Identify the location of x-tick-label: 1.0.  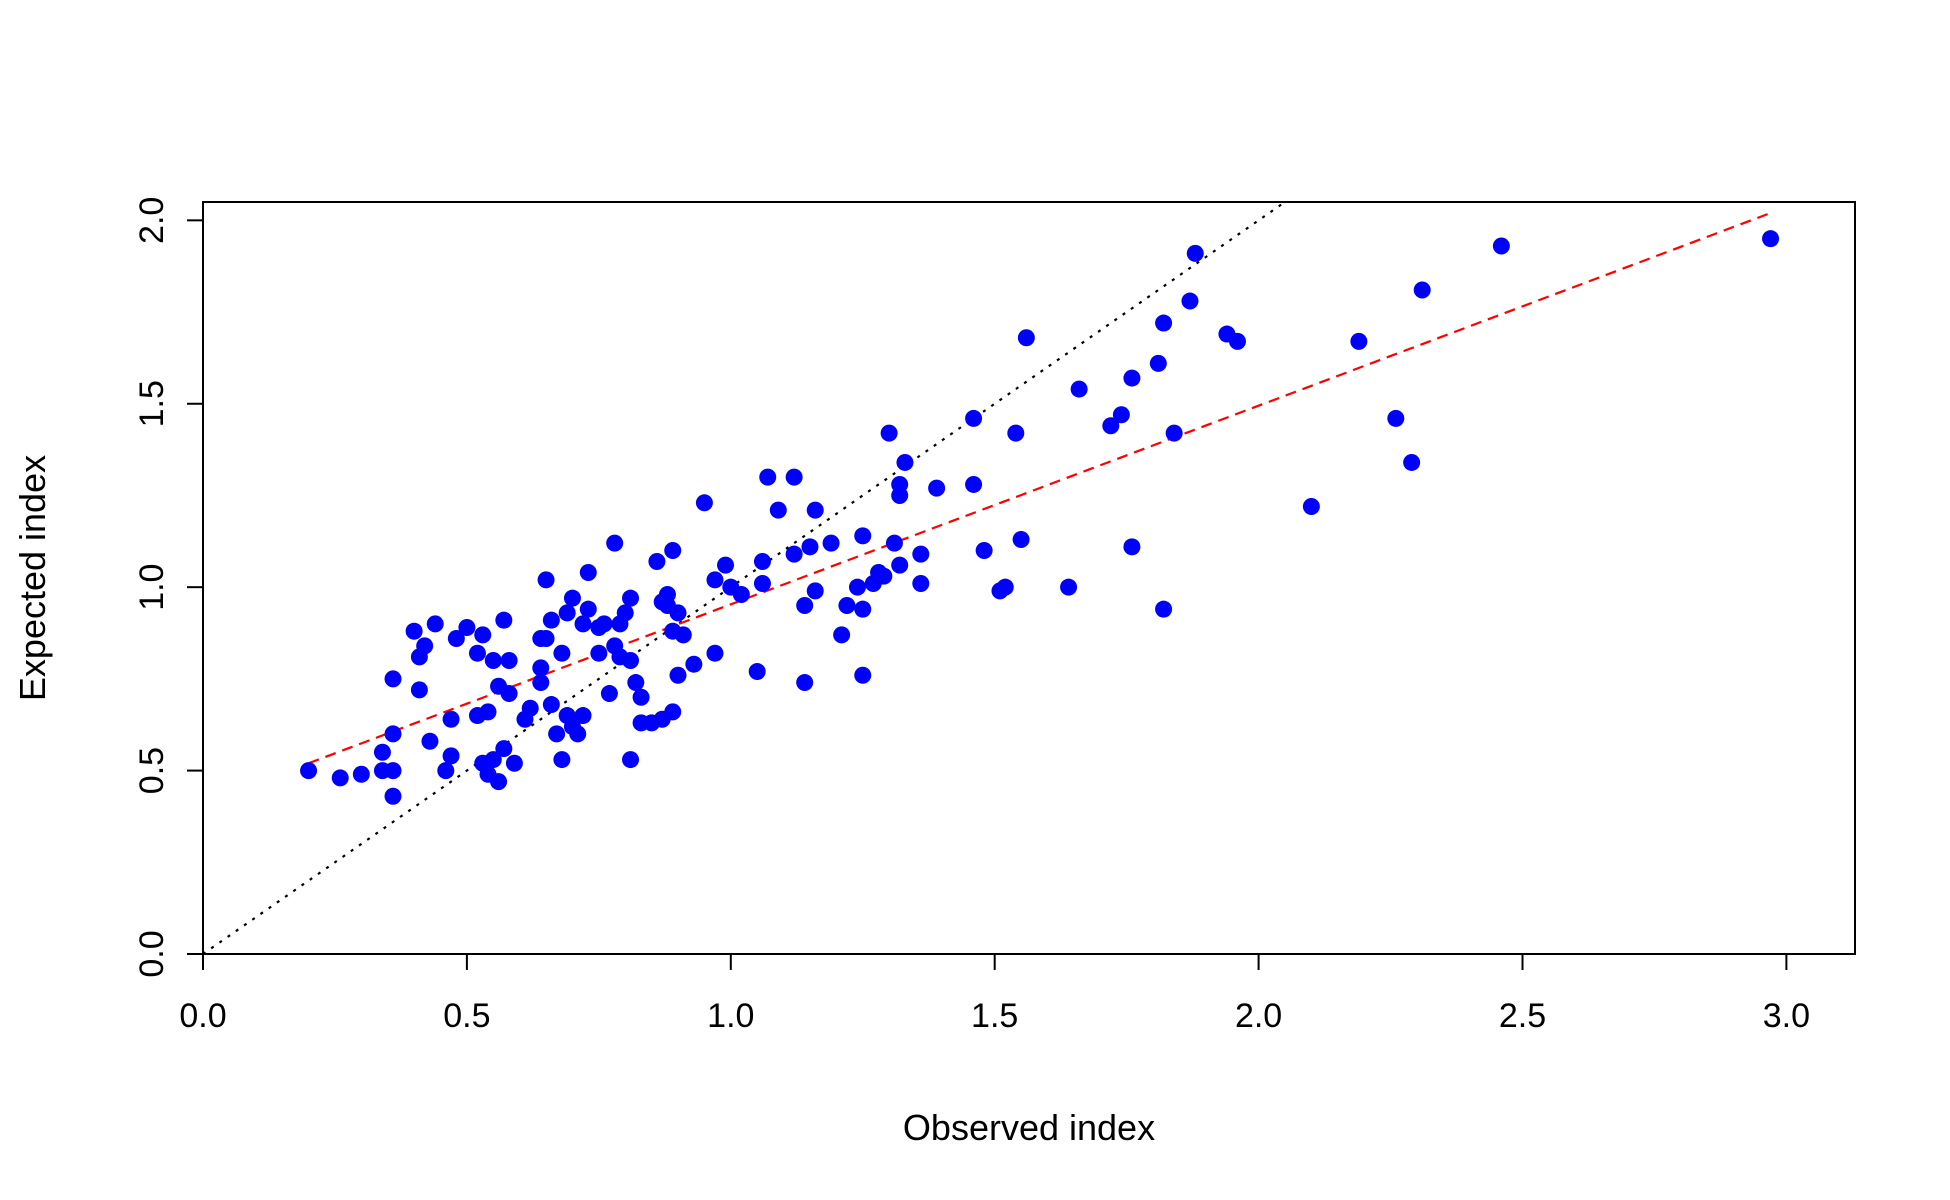
(730, 1016).